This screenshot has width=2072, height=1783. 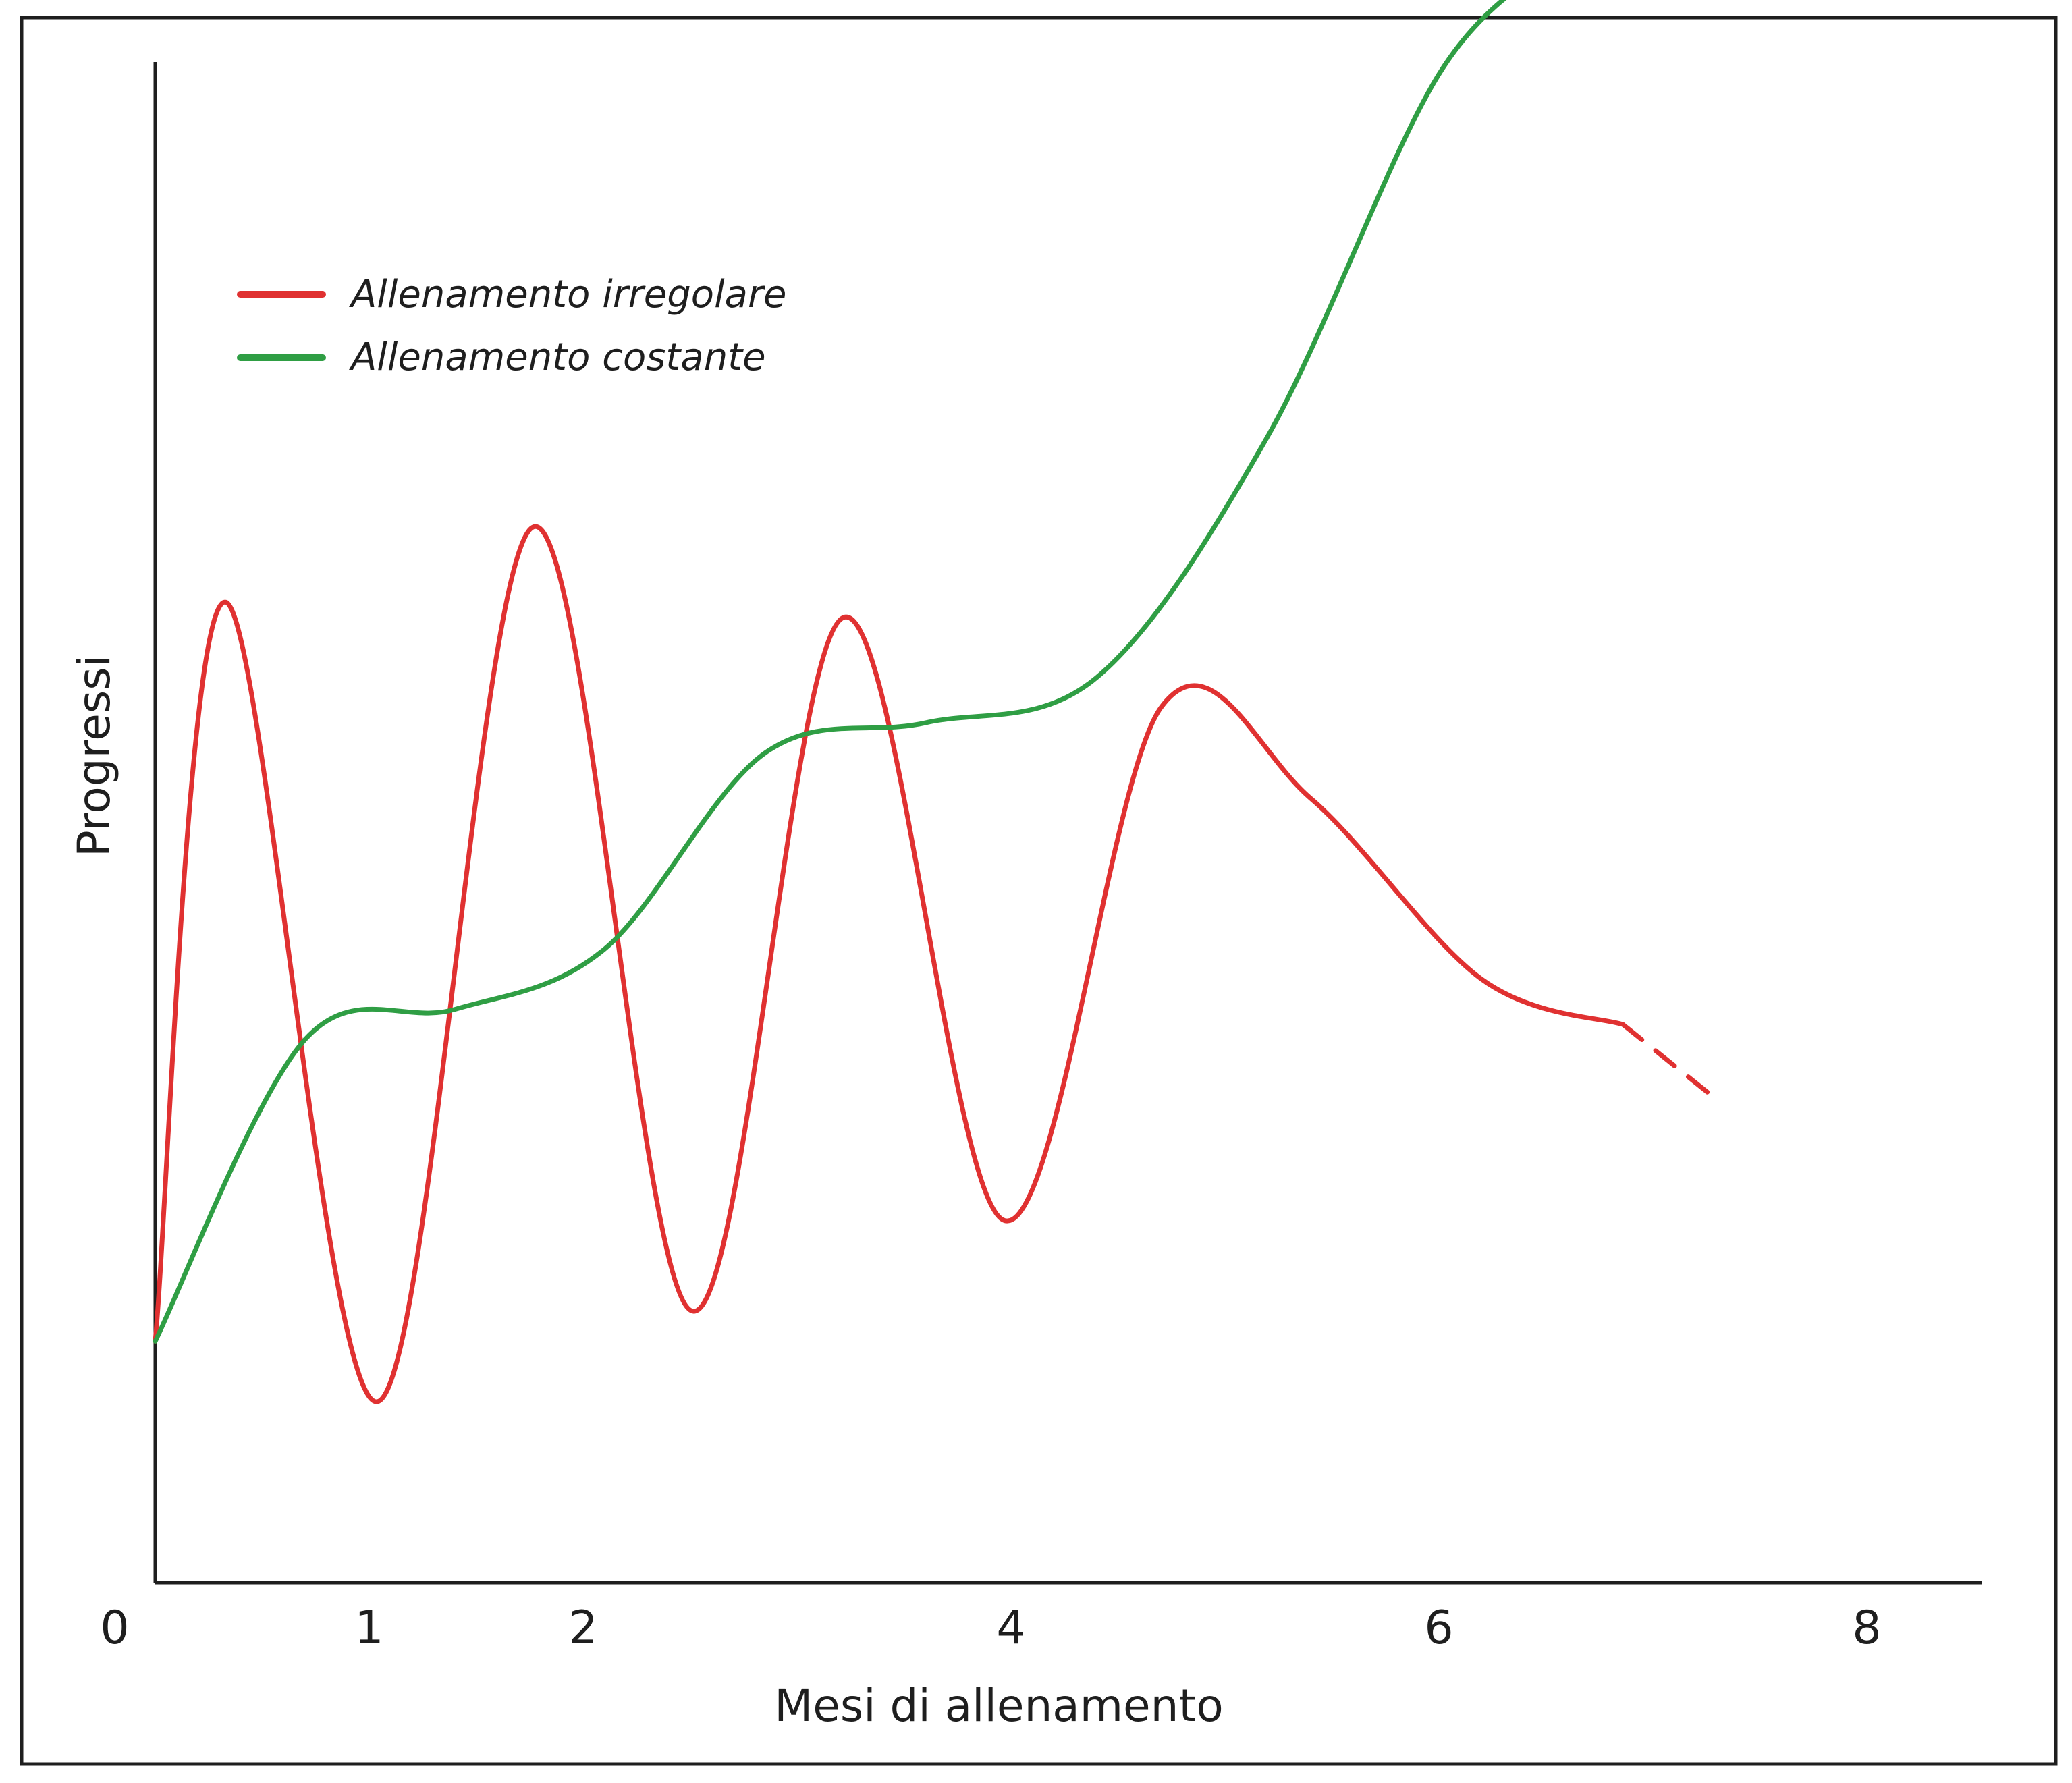 I want to click on x-tick-label: 6, so click(x=1438, y=1628).